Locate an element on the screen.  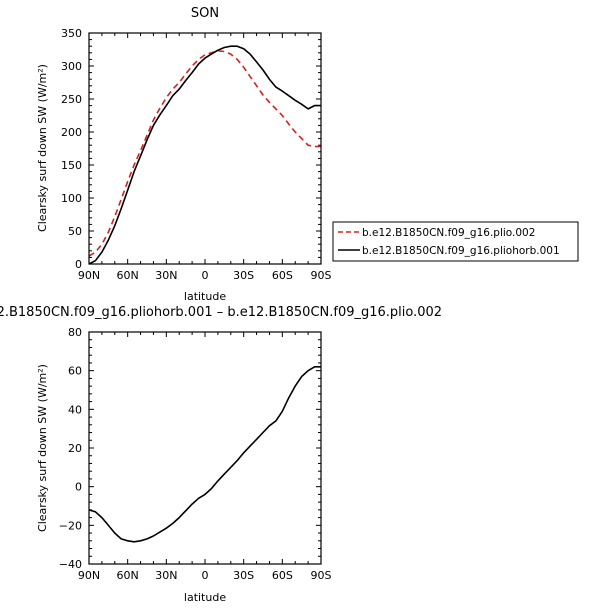
bottom-chart-lines is located at coordinates (204, 454).